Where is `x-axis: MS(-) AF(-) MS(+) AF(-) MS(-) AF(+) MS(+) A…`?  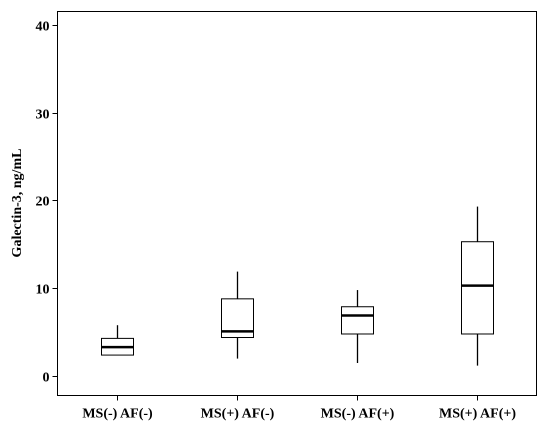
x-axis: MS(-) AF(-) MS(+) AF(-) MS(-) AF(+) MS(+) A… is located at coordinates (299, 408).